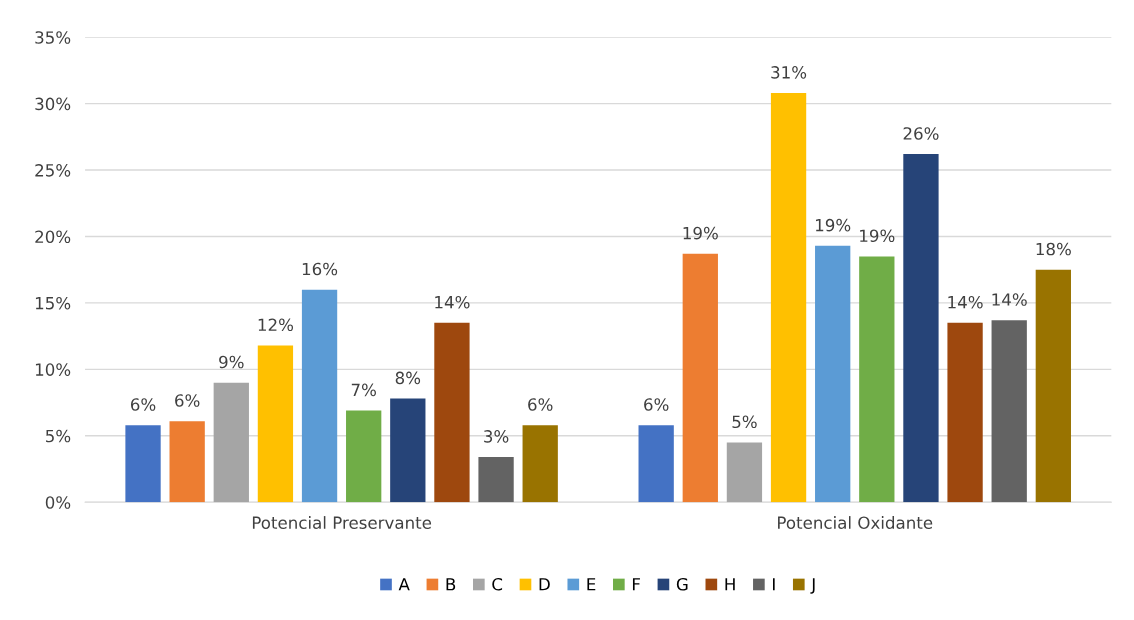 The width and height of the screenshot is (1134, 620). Describe the element at coordinates (812, 586) in the screenshot. I see `legend-label: J` at that location.